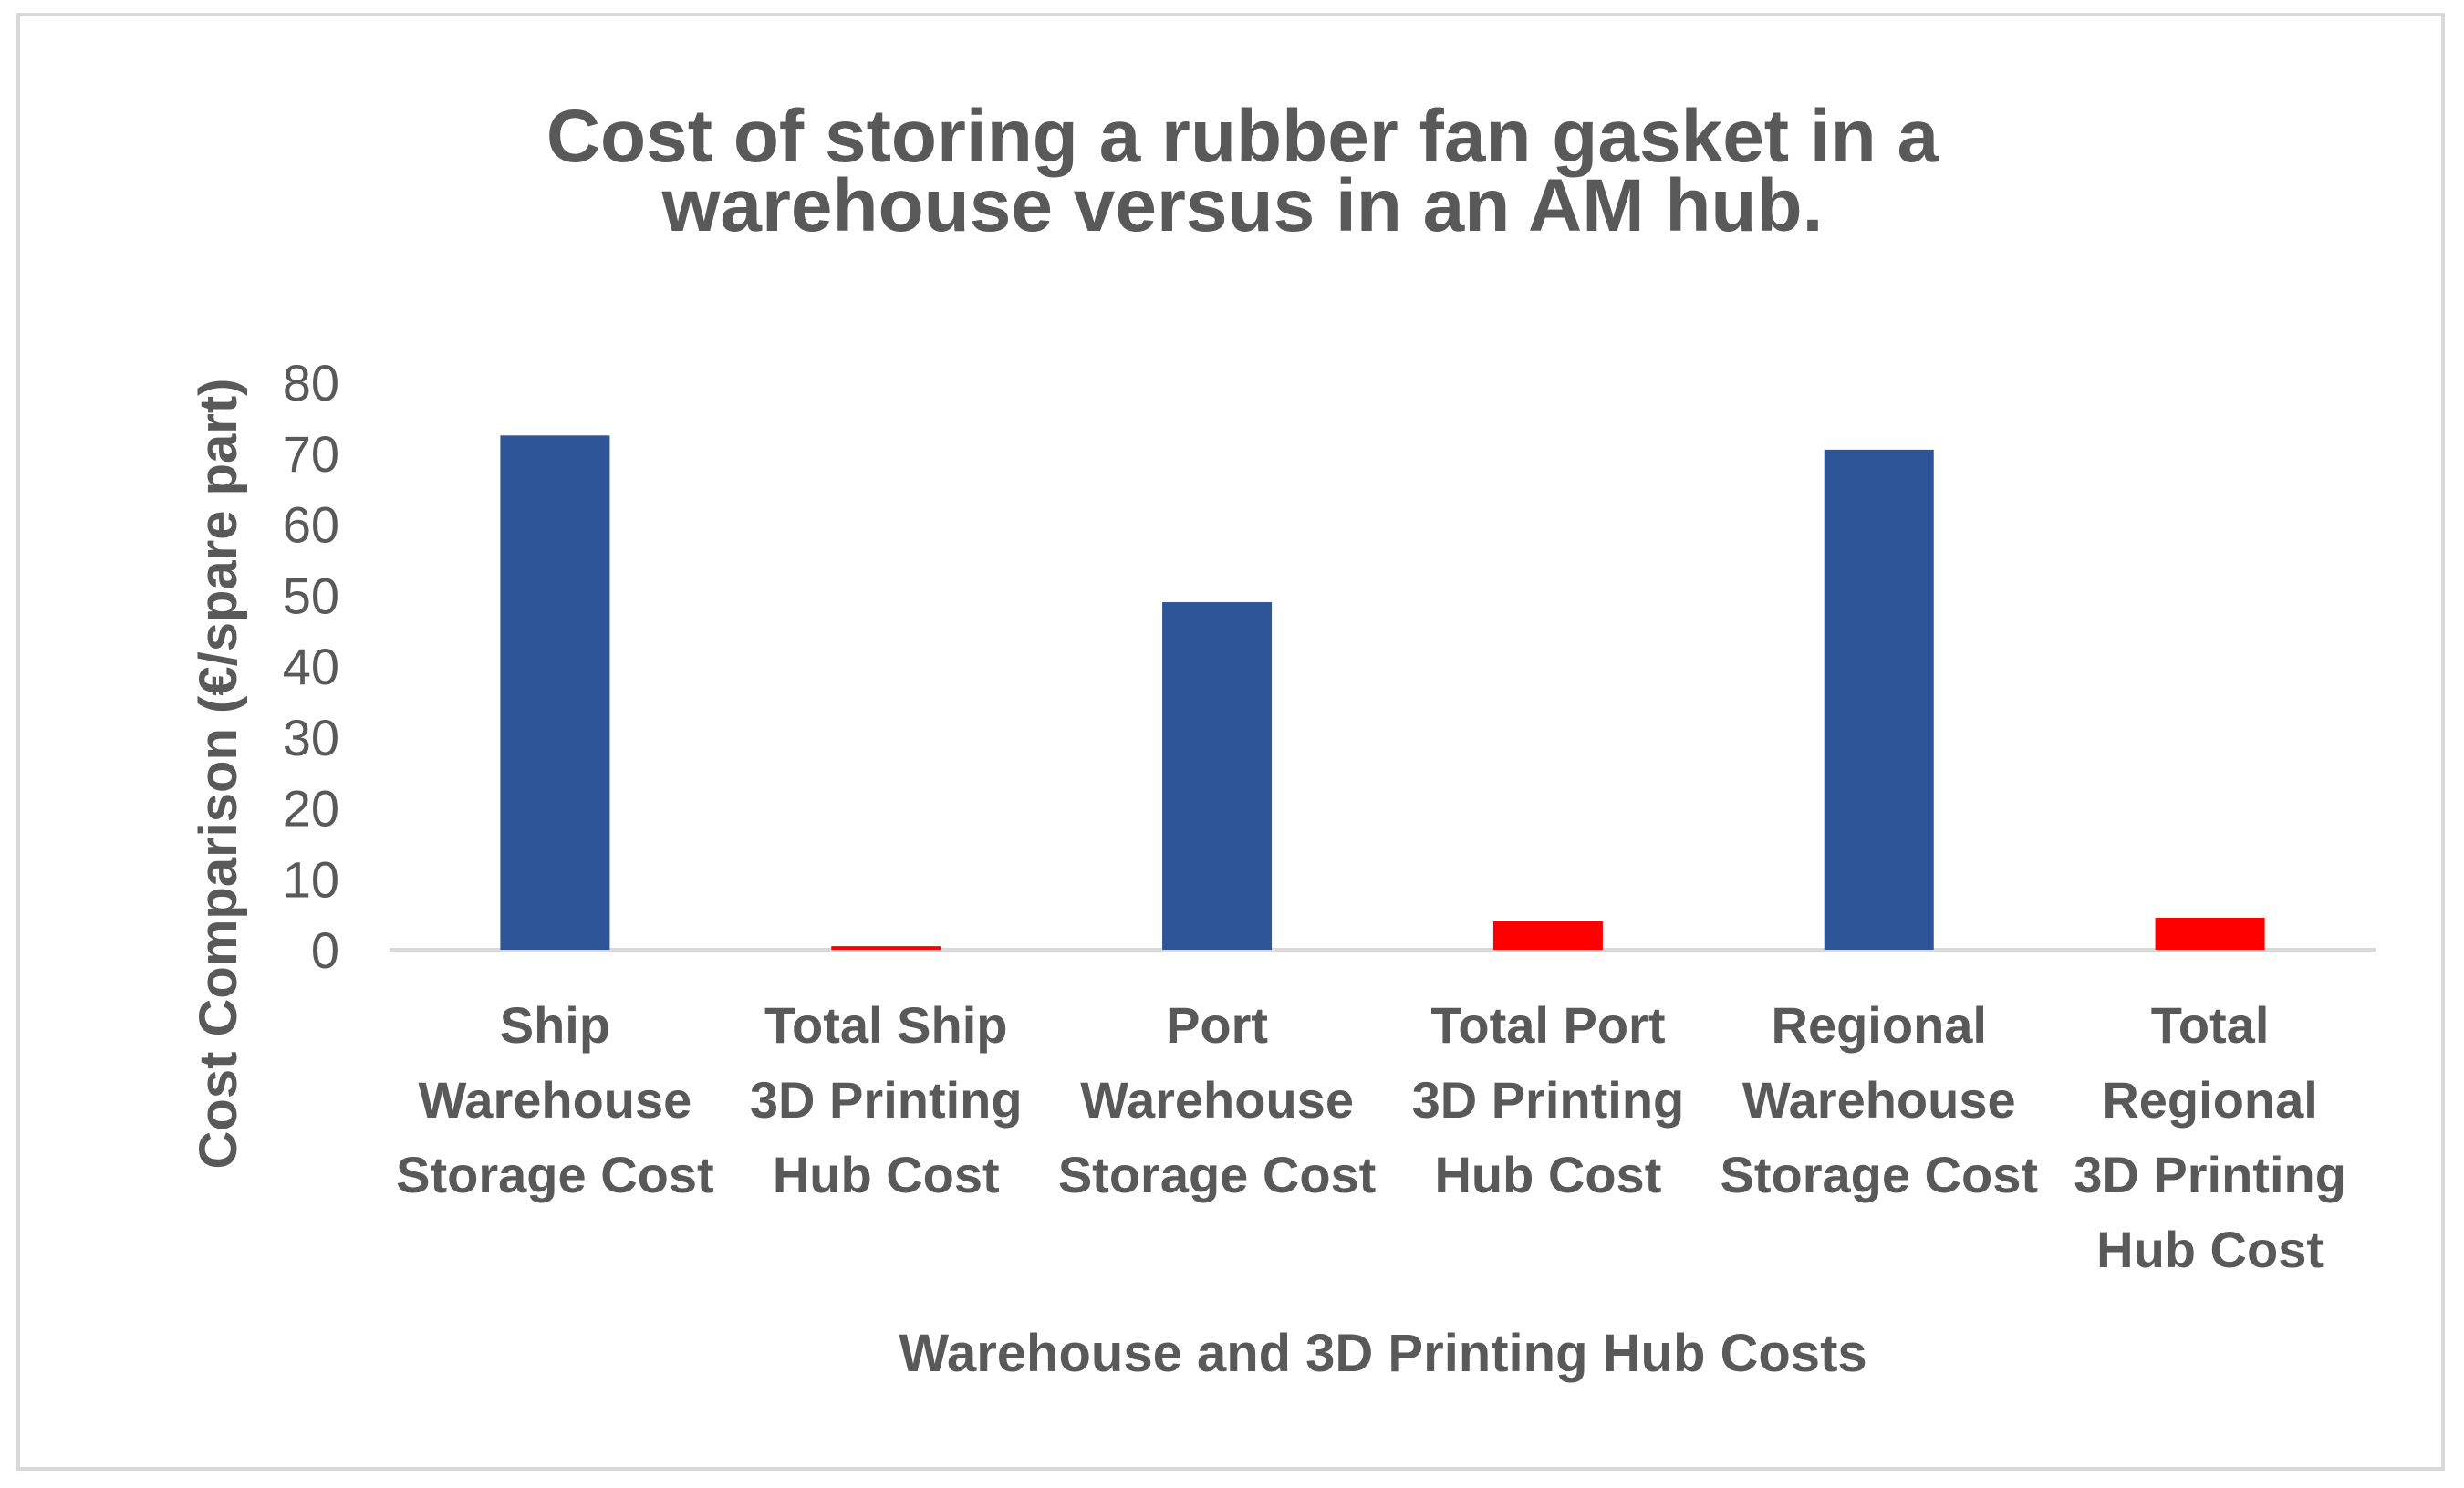  What do you see at coordinates (1243, 136) in the screenshot?
I see `chart-title-line: Cost of storing a rubber fan gasket in a` at bounding box center [1243, 136].